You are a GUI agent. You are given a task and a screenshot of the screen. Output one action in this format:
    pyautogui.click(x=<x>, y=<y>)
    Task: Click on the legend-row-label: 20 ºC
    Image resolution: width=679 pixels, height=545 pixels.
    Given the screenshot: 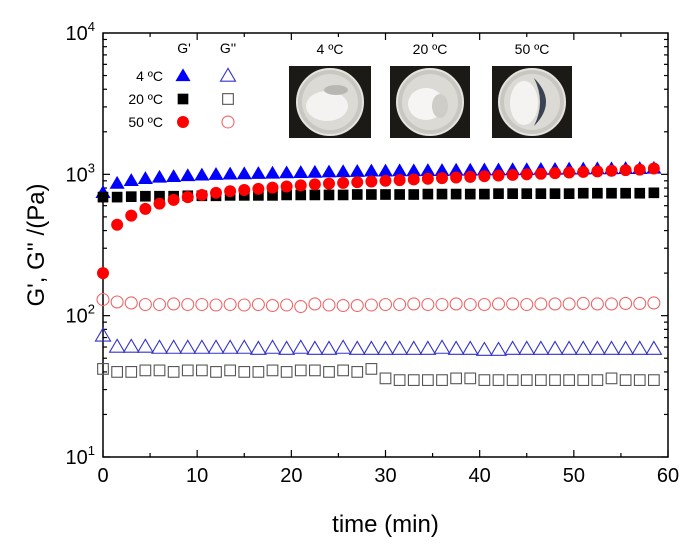 What is the action you would take?
    pyautogui.click(x=145, y=99)
    